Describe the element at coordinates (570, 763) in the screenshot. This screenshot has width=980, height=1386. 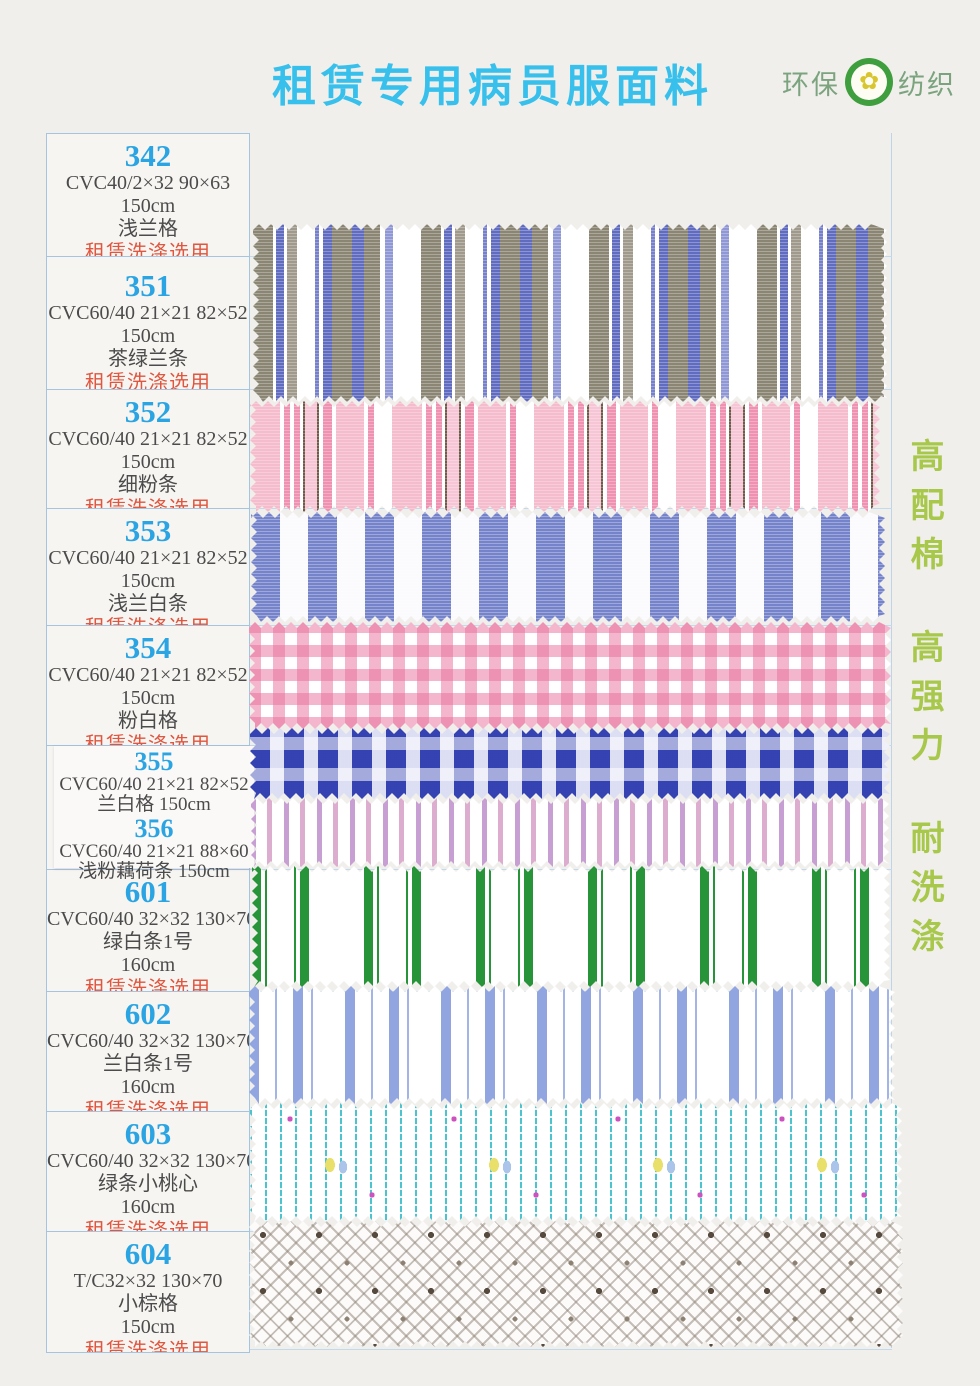
I see `swatch-355-royal-blue-check` at that location.